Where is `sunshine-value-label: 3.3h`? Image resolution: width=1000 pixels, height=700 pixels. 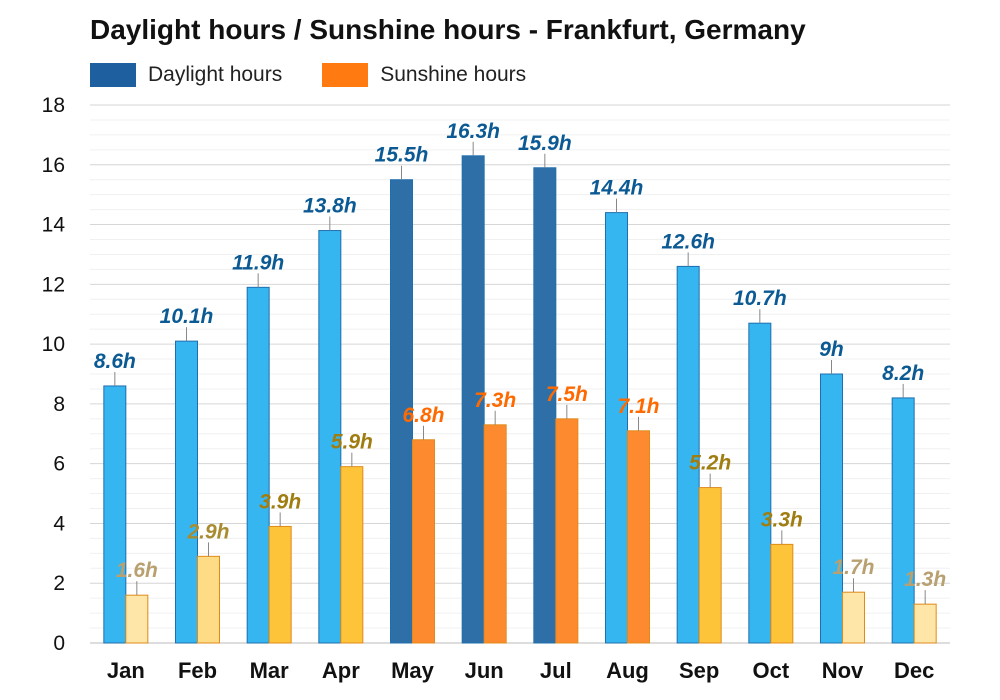
sunshine-value-label: 3.3h is located at coordinates (782, 519).